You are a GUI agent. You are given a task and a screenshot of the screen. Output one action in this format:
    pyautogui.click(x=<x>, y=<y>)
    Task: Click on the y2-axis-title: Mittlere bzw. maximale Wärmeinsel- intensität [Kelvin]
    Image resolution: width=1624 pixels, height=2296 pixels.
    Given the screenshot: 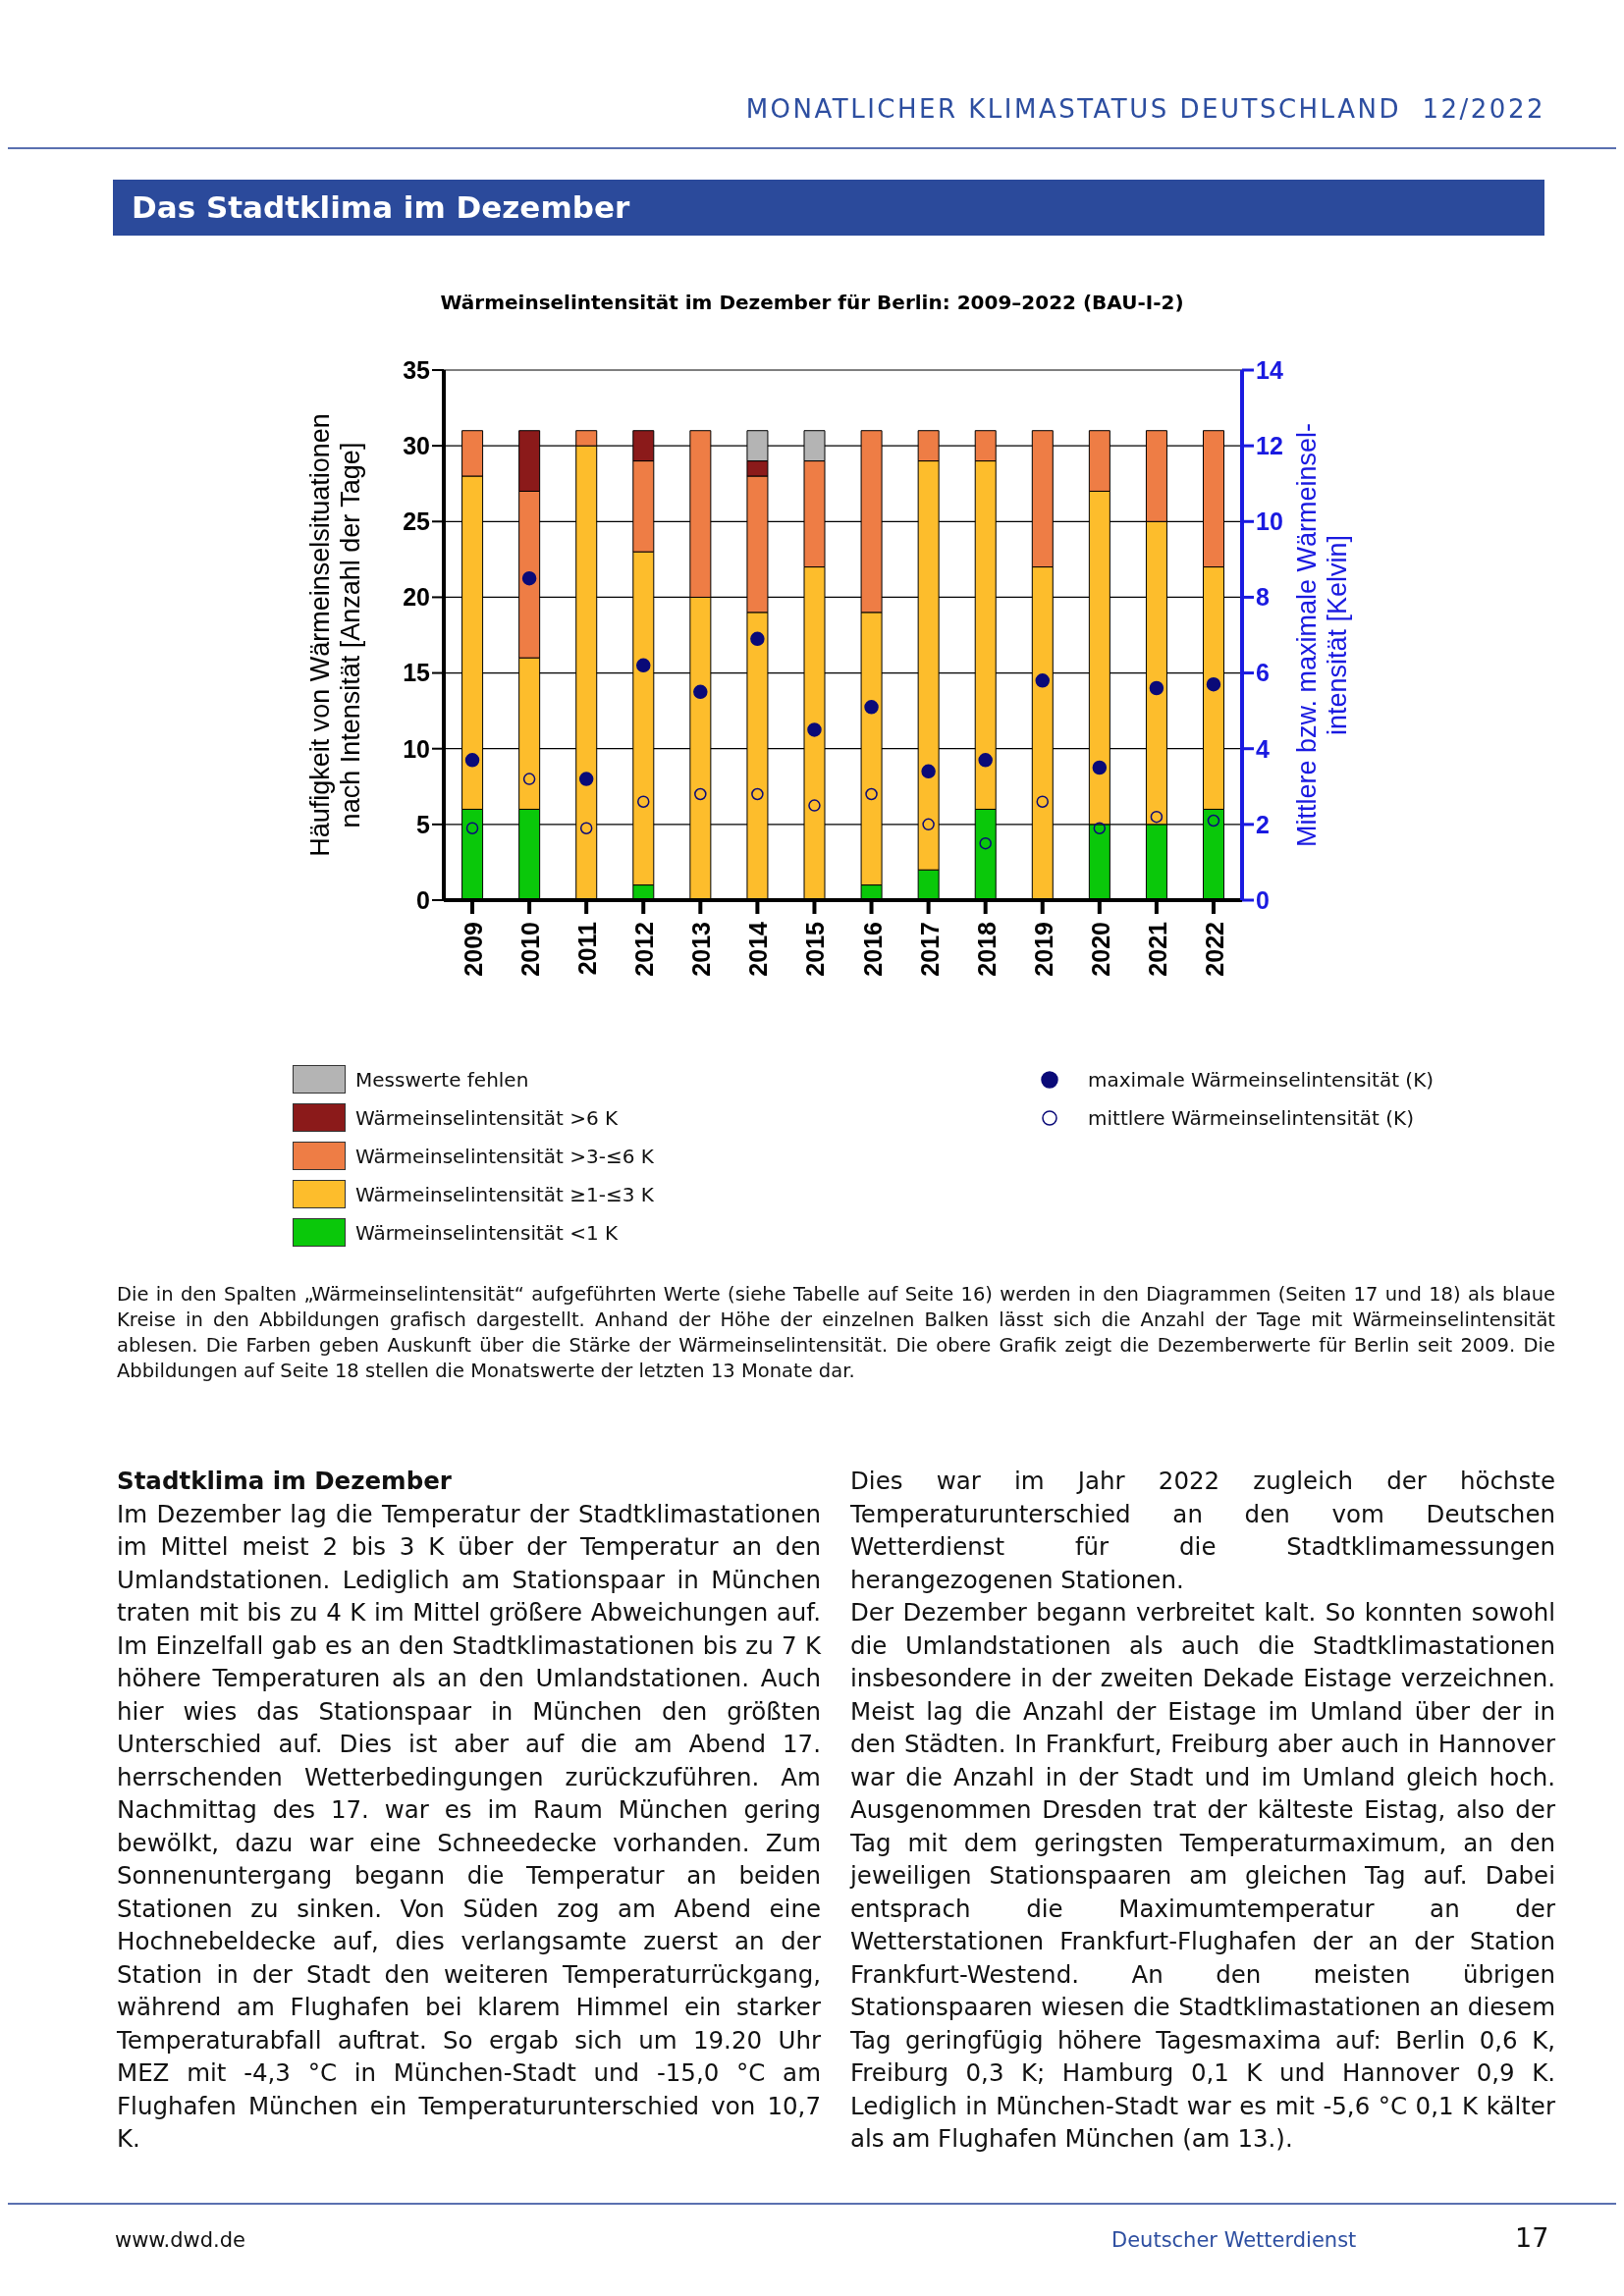 What is the action you would take?
    pyautogui.click(x=1322, y=635)
    